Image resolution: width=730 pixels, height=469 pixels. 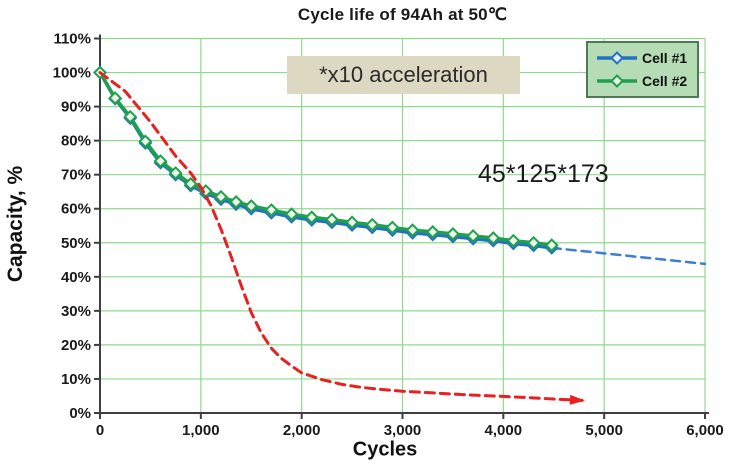 What do you see at coordinates (705, 430) in the screenshot?
I see `x-tick-label: 6,000` at bounding box center [705, 430].